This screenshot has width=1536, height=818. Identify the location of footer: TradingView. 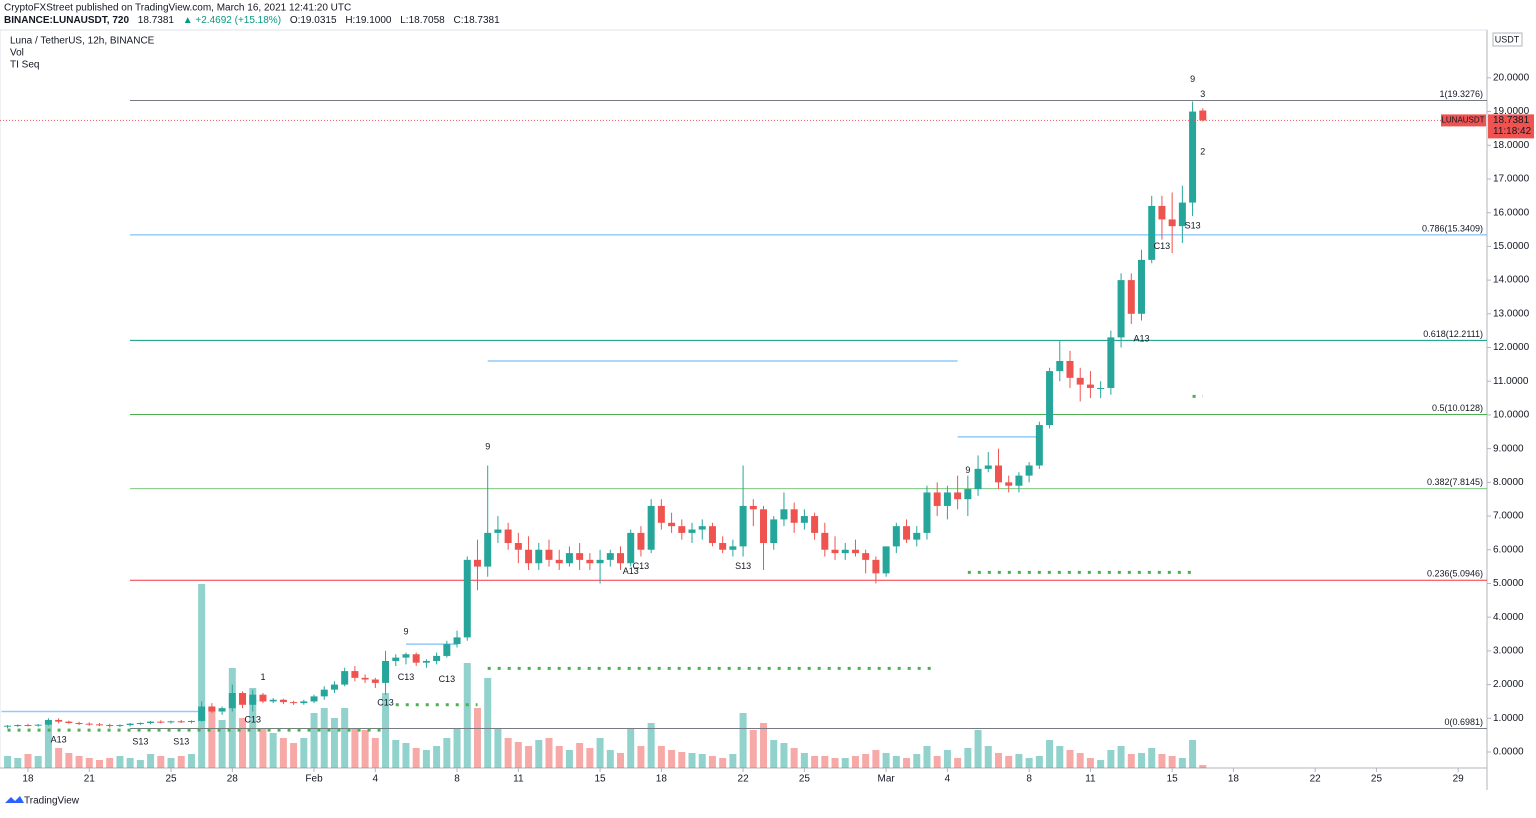
(52, 801).